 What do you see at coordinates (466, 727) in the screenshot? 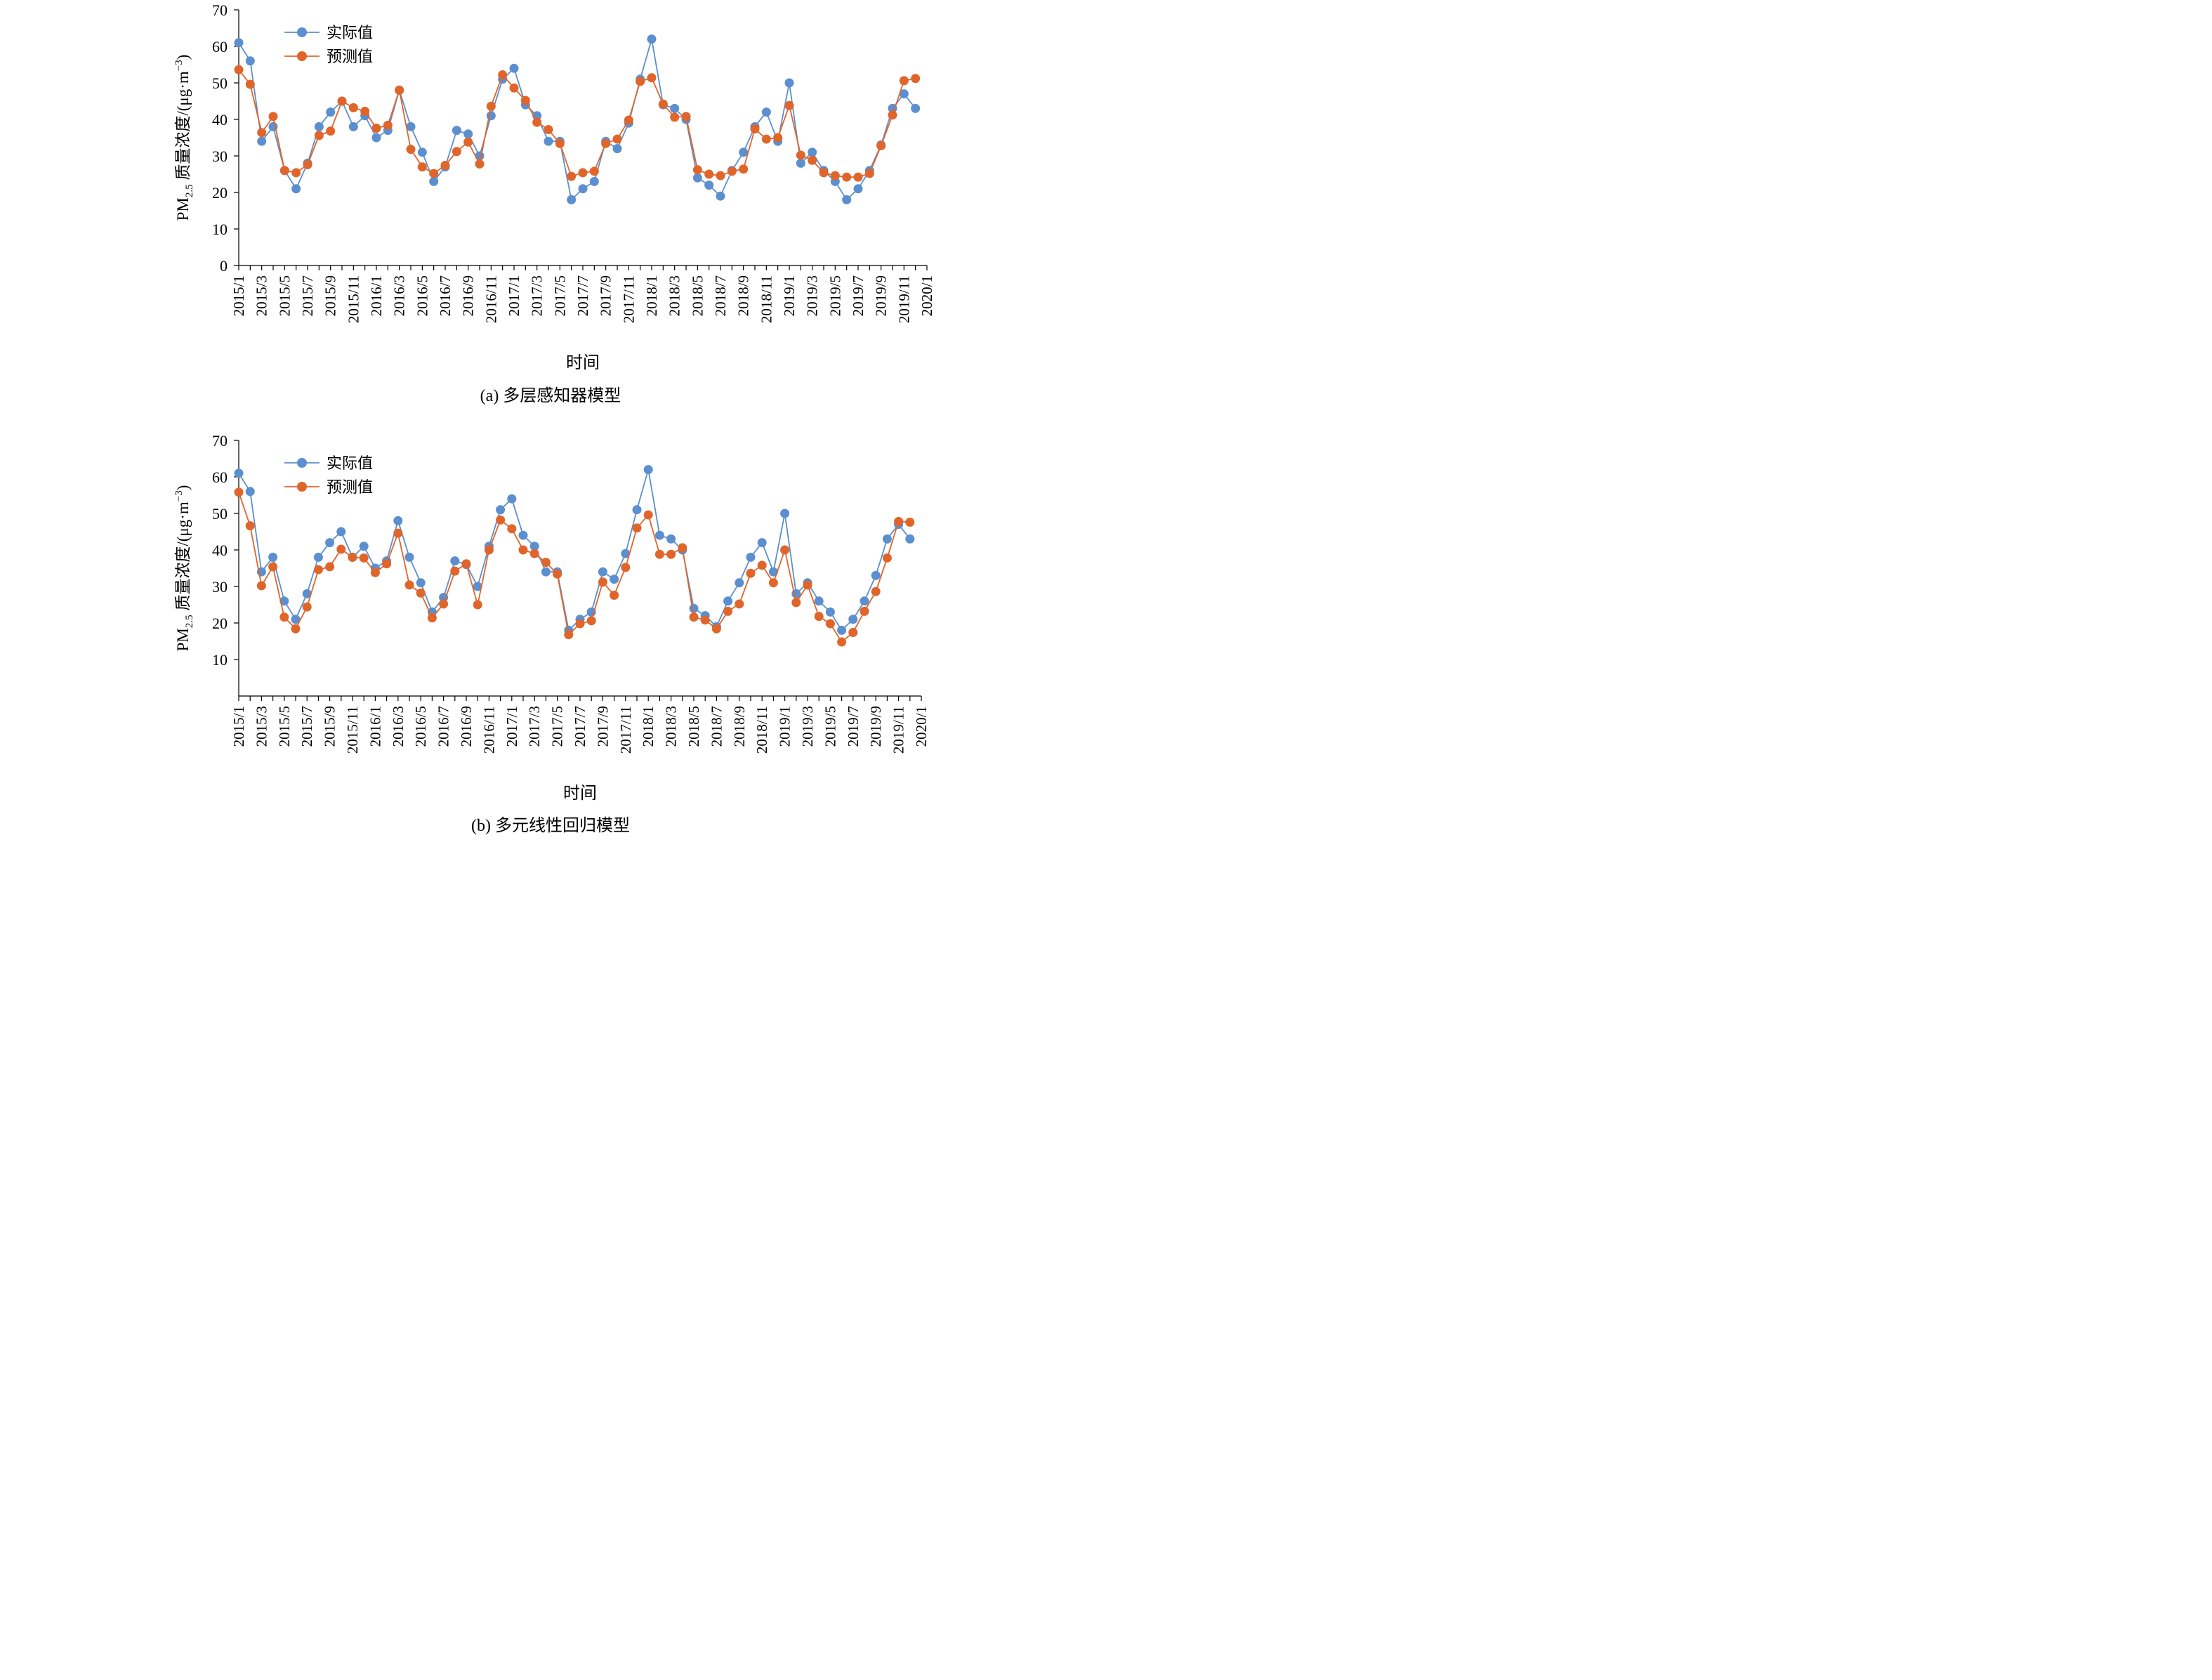
I see `x-tick-label: 2016/9` at bounding box center [466, 727].